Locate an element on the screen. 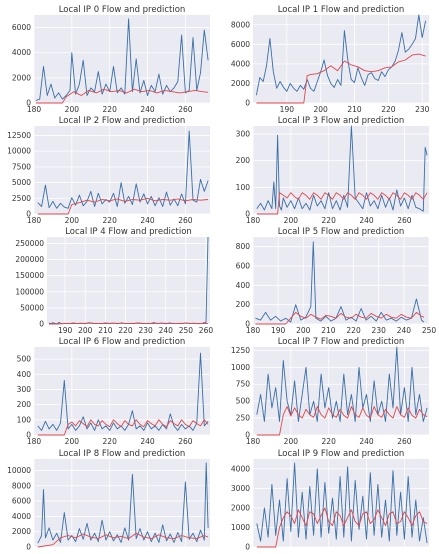 The height and width of the screenshot is (554, 439). y-tick-label: 50000 is located at coordinates (32, 307).